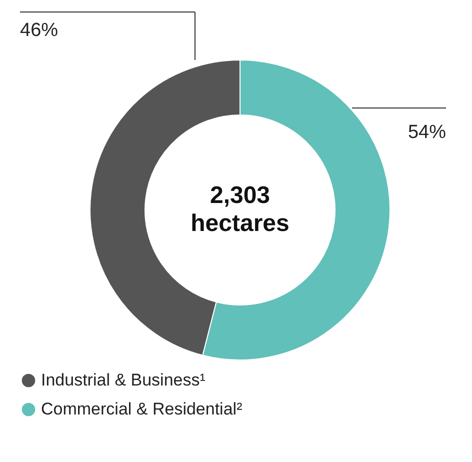 Image resolution: width=472 pixels, height=462 pixels. I want to click on legend-label: Industrial & Business¹, so click(123, 380).